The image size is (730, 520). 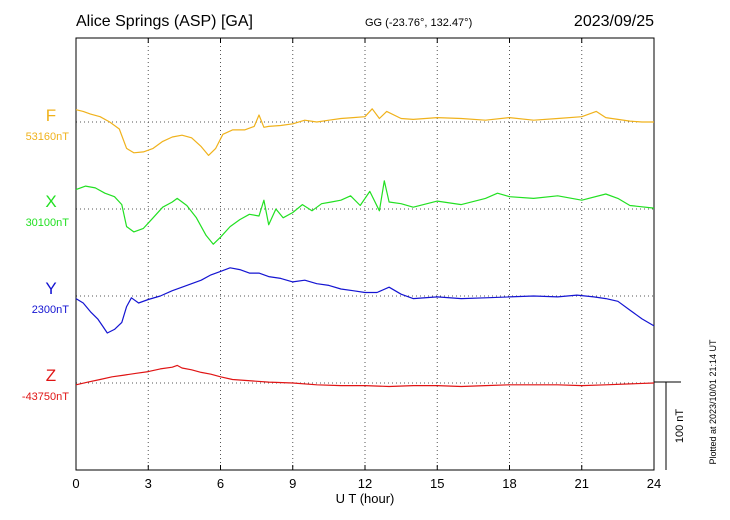 What do you see at coordinates (51, 115) in the screenshot?
I see `series-label-f: F` at bounding box center [51, 115].